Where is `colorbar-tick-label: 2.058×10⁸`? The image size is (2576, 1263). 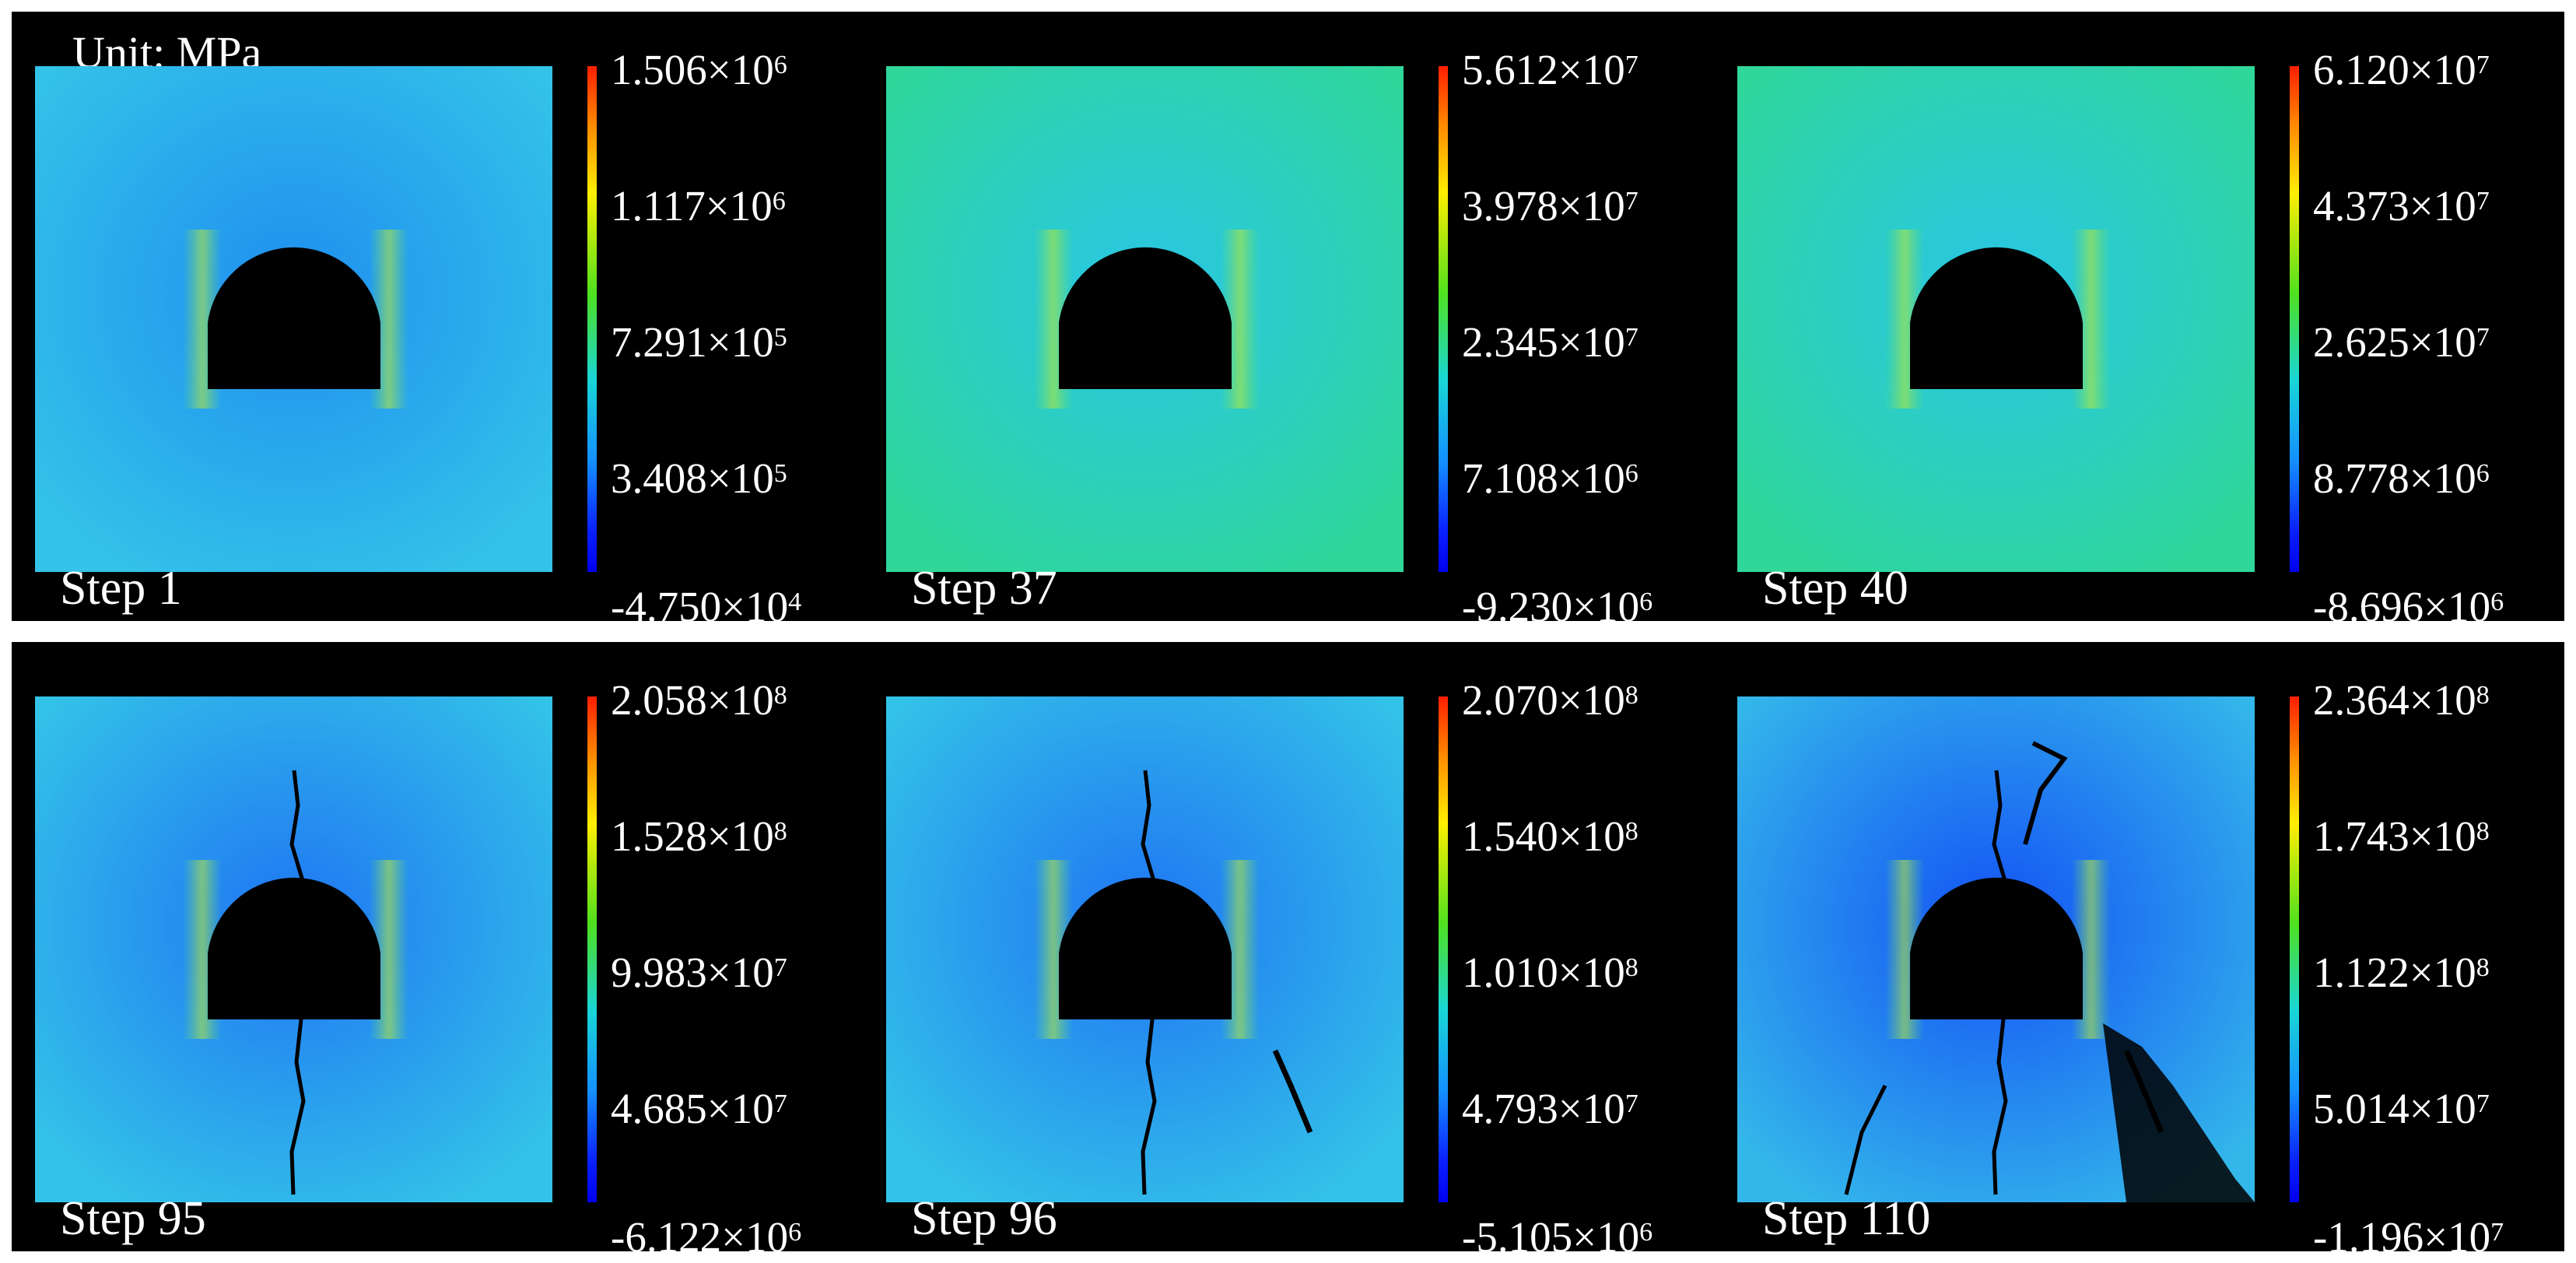
colorbar-tick-label: 2.058×10⁸ is located at coordinates (699, 700).